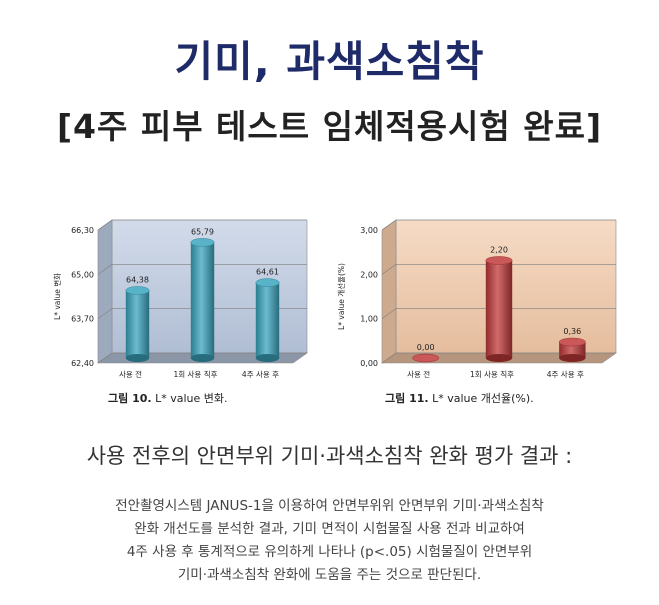 This screenshot has height=605, width=659. I want to click on caption-label-2: 그림 11., so click(407, 398).